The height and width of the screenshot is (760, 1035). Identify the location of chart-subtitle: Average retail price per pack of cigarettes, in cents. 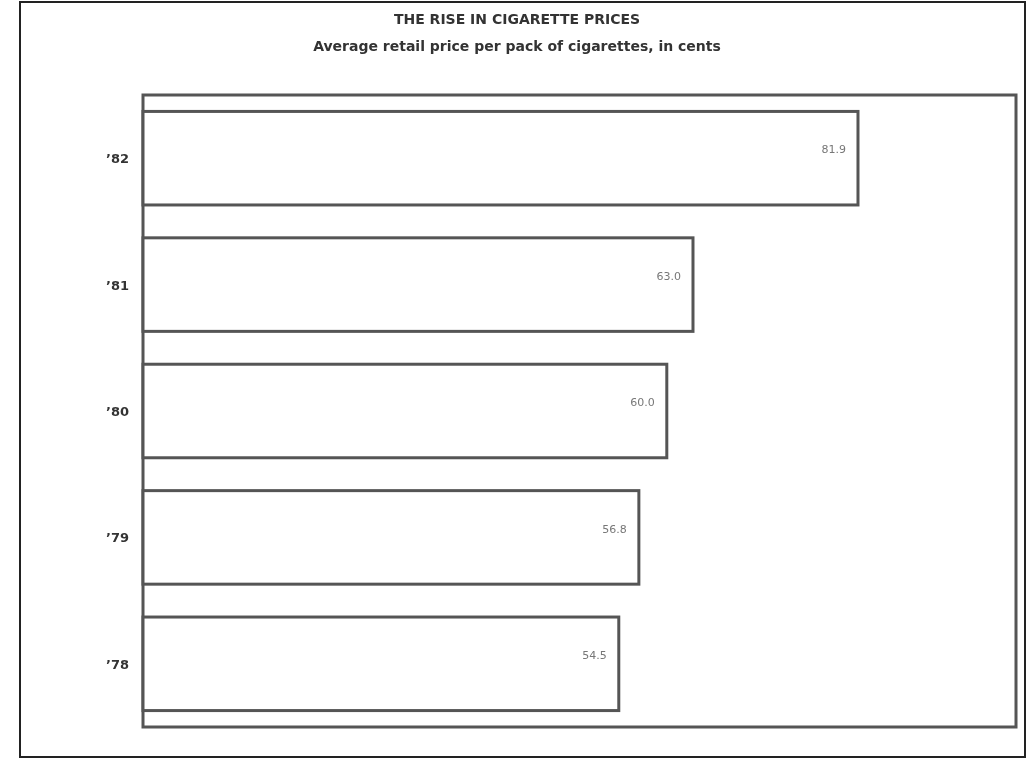
(517, 46).